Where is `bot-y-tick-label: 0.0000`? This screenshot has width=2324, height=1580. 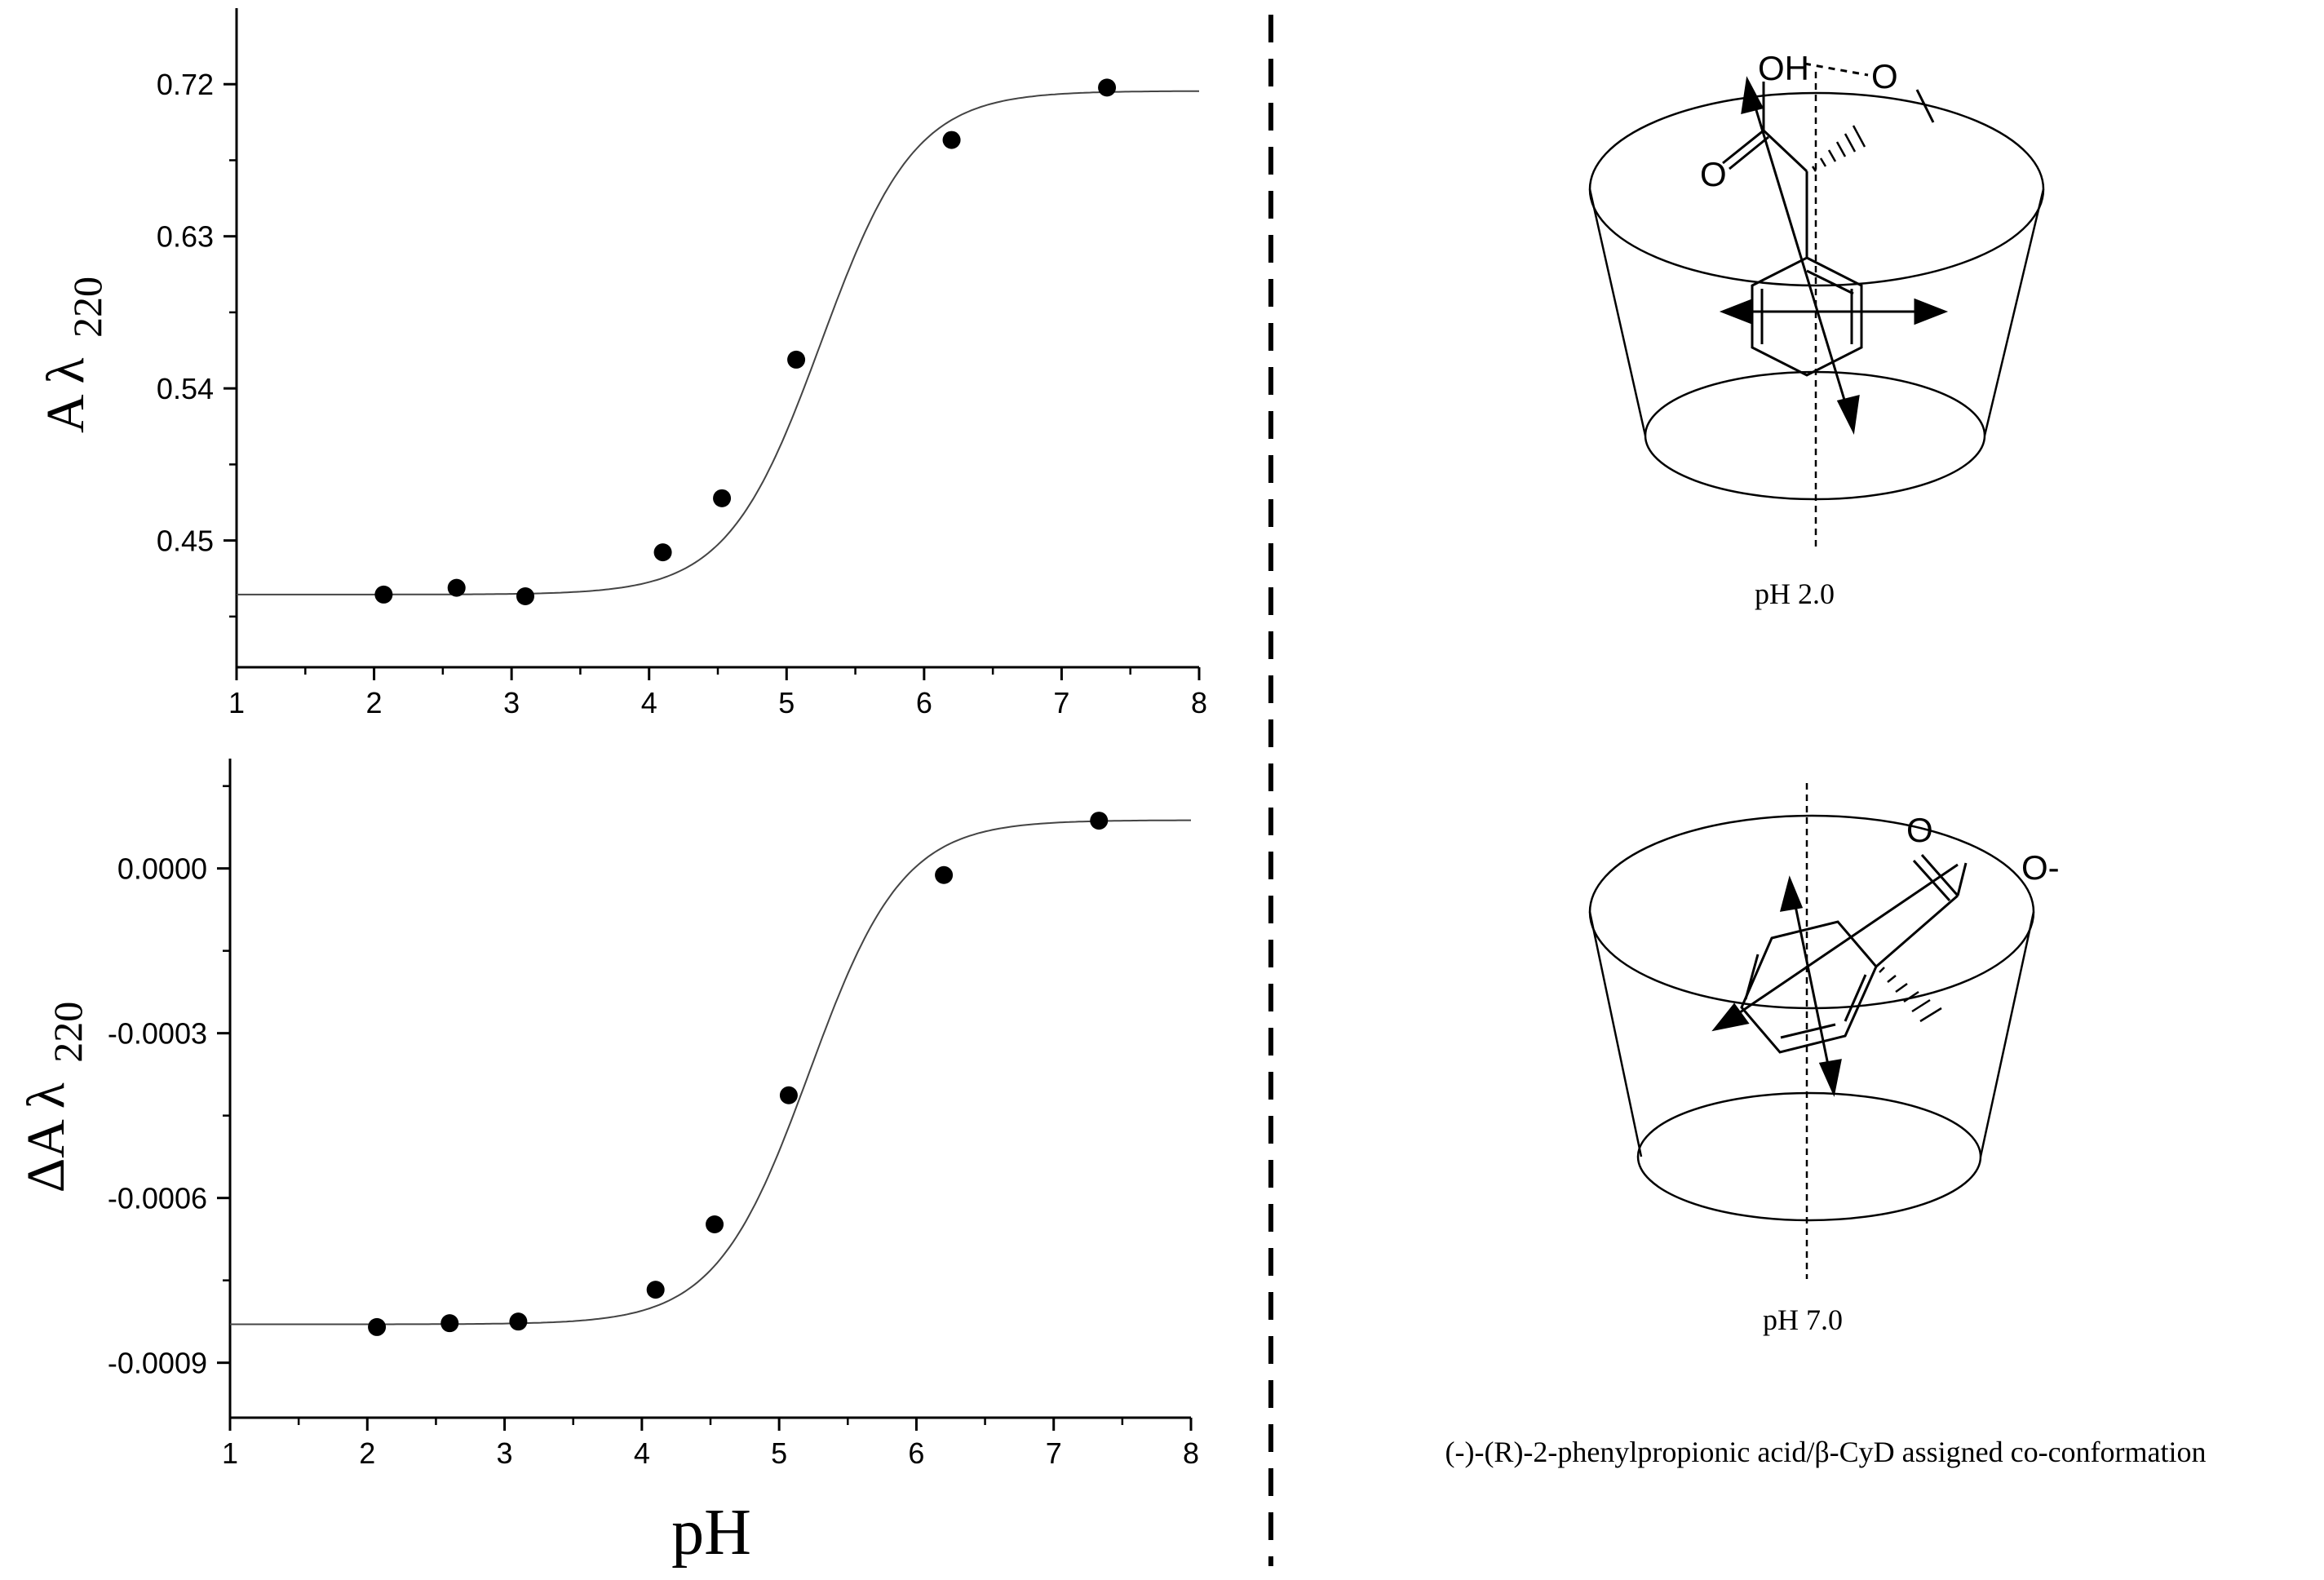
bot-y-tick-label: 0.0000 is located at coordinates (162, 869).